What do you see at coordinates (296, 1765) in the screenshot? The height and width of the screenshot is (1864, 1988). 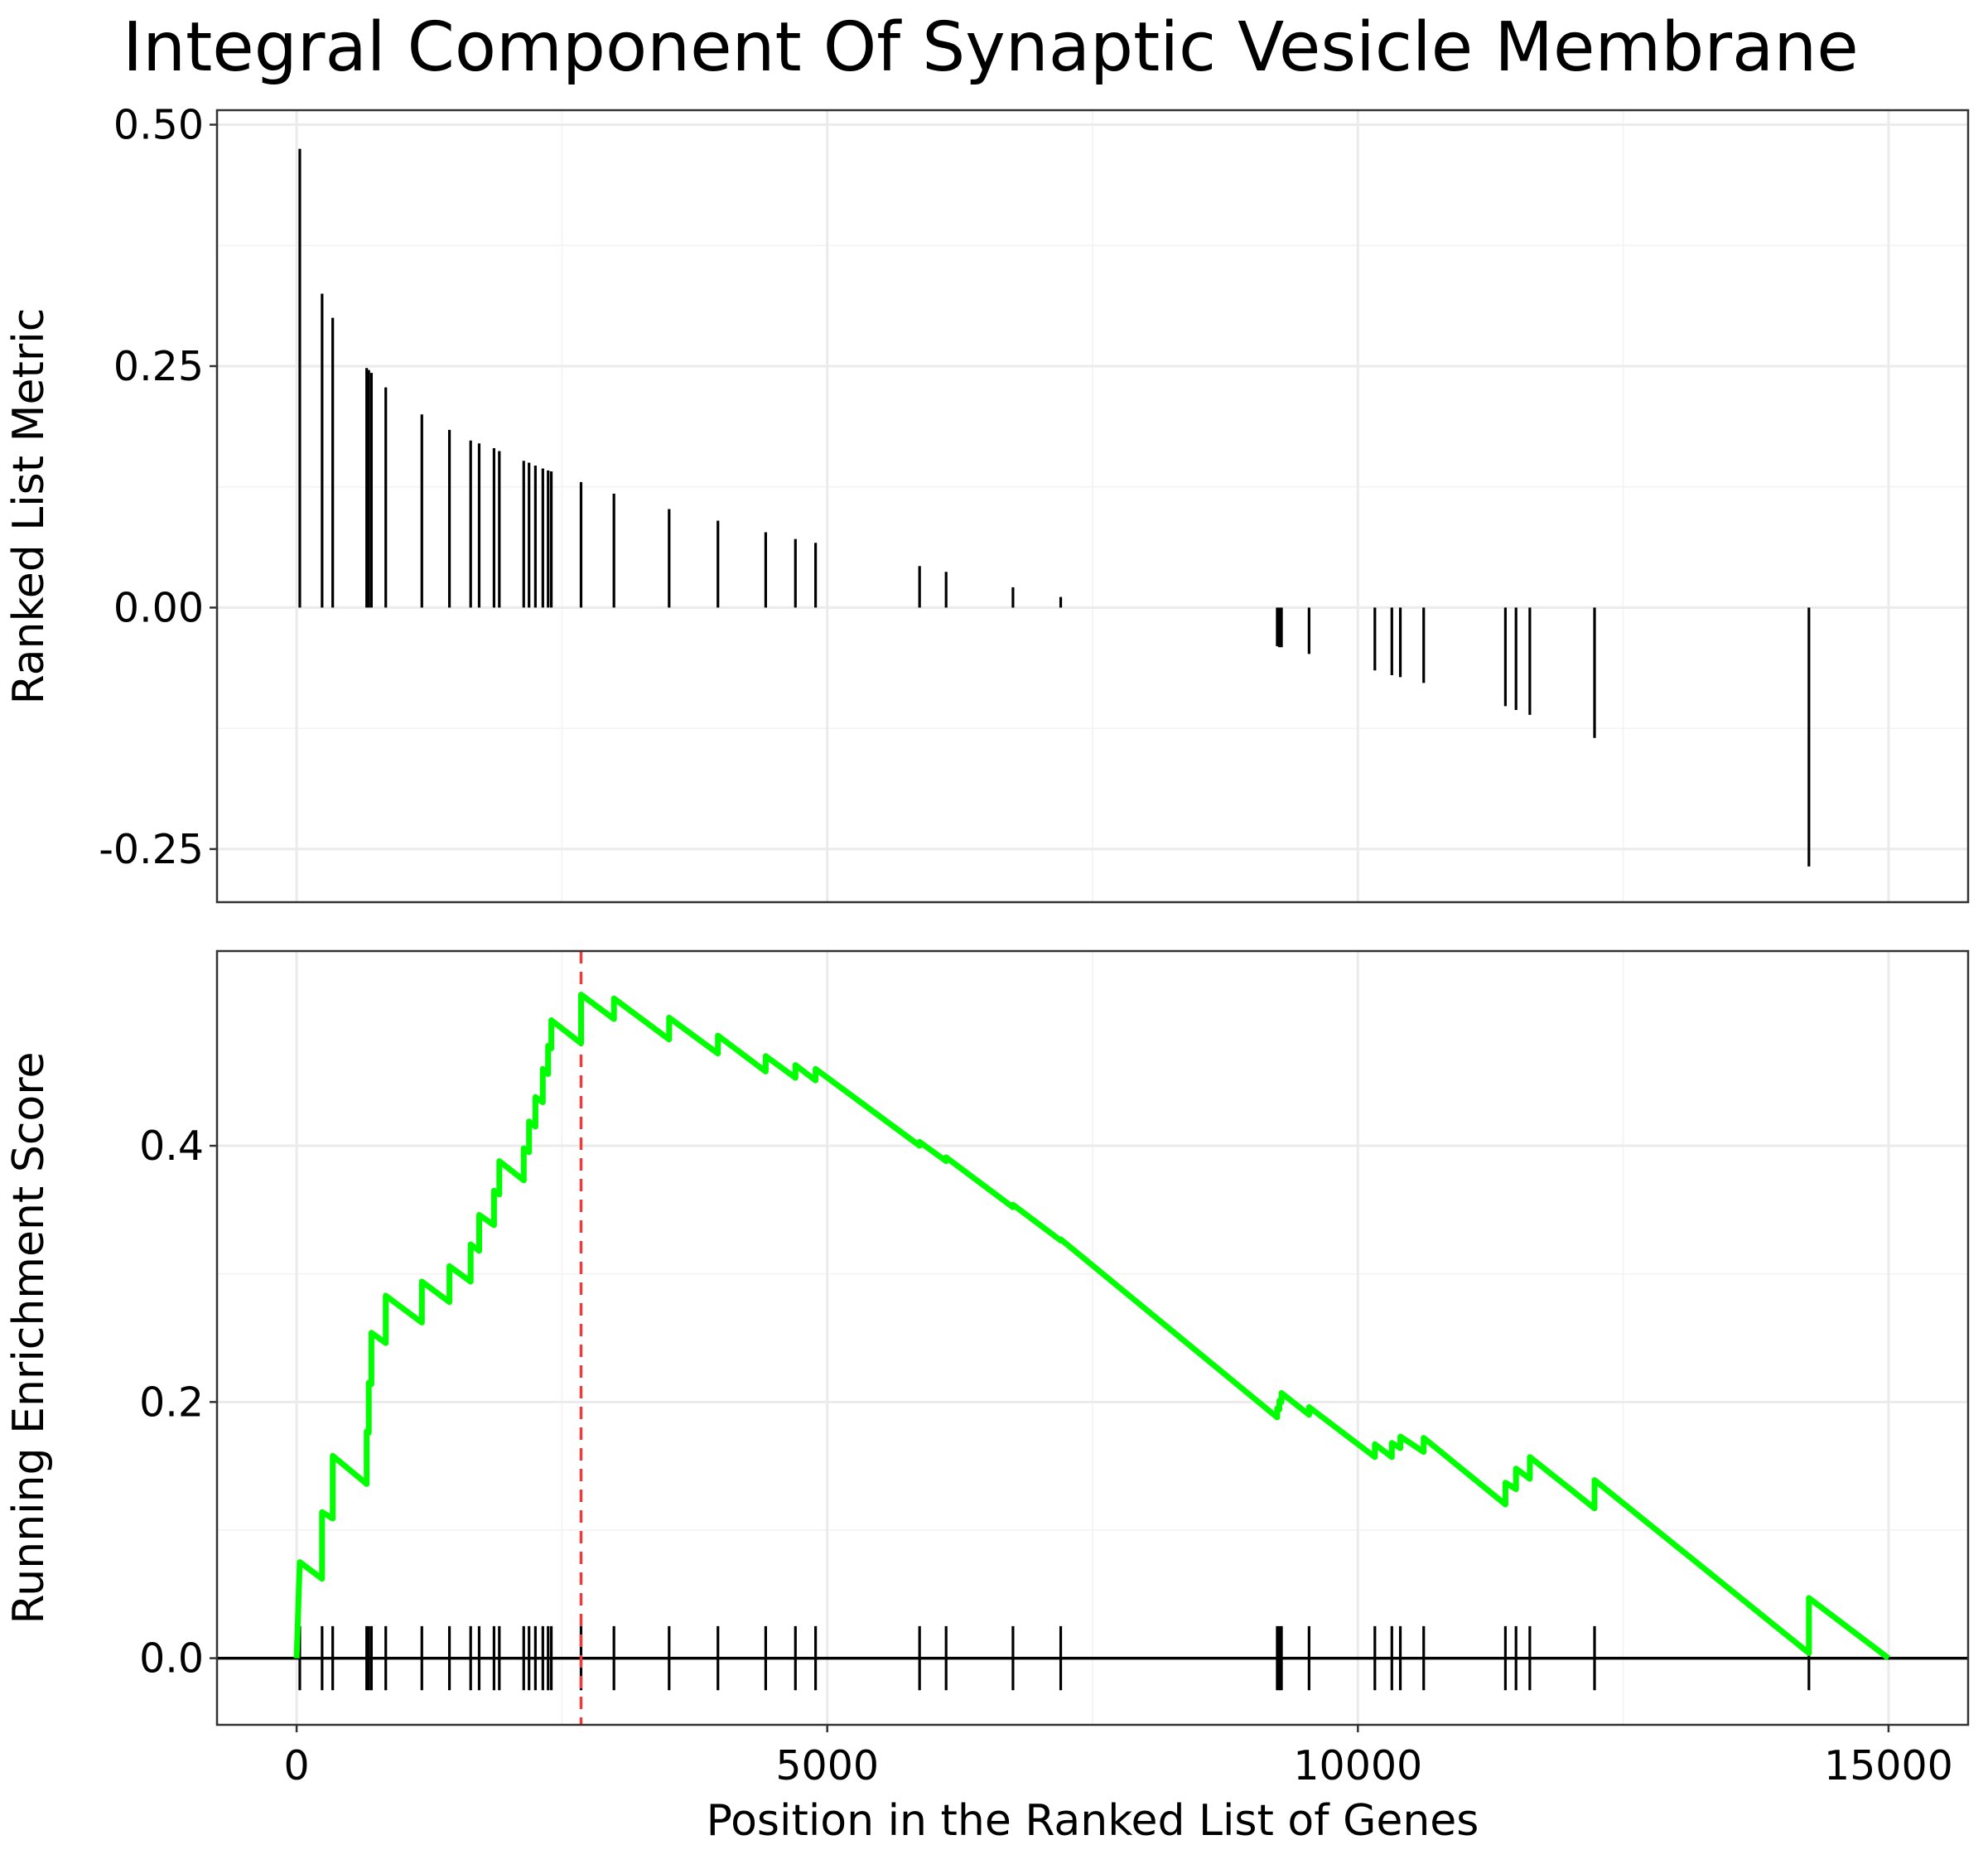 I see `x-tick-label: 0` at bounding box center [296, 1765].